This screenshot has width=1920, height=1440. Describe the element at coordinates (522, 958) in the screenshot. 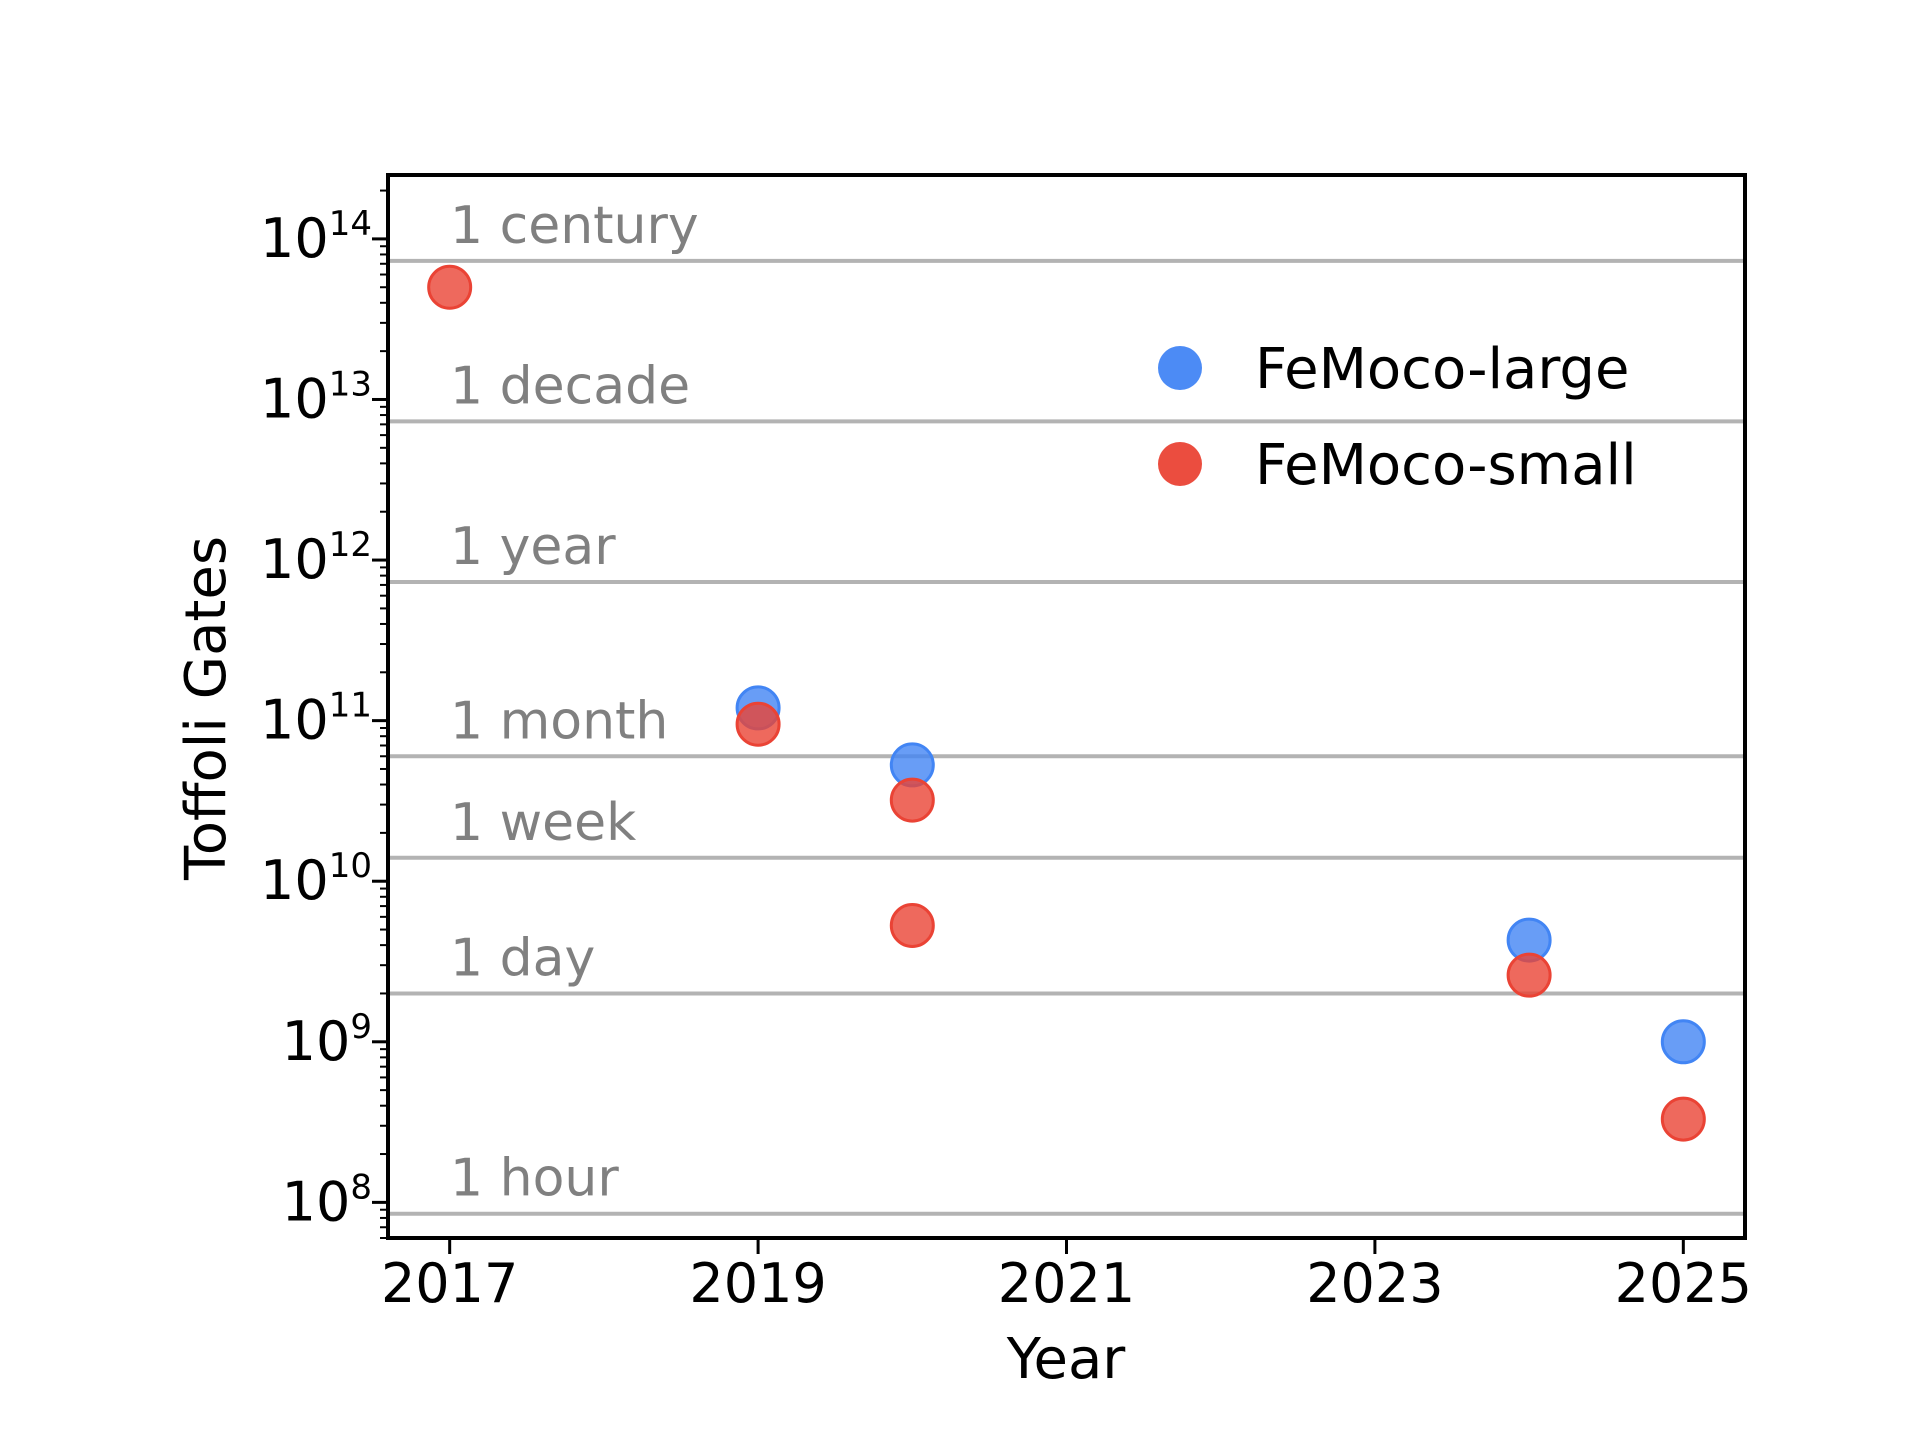

I see `reference-line-label: 1 day` at that location.